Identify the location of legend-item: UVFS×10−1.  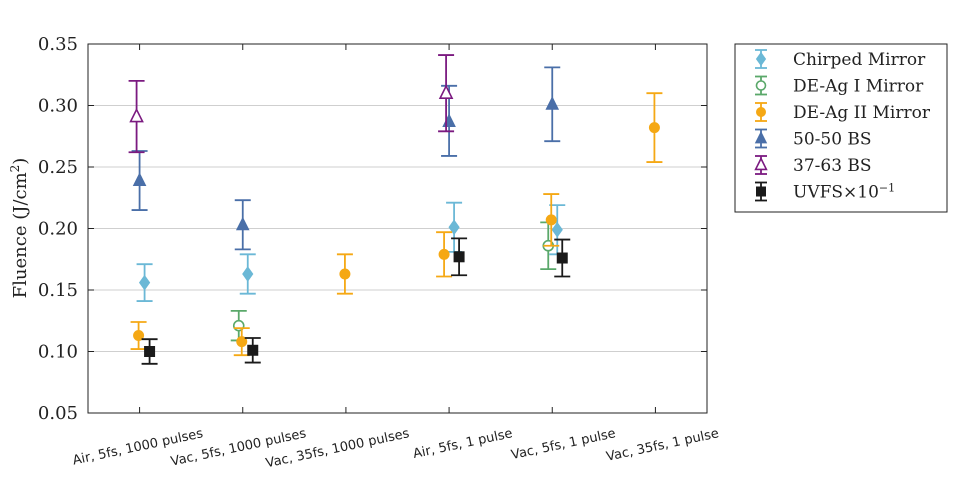
(825, 192).